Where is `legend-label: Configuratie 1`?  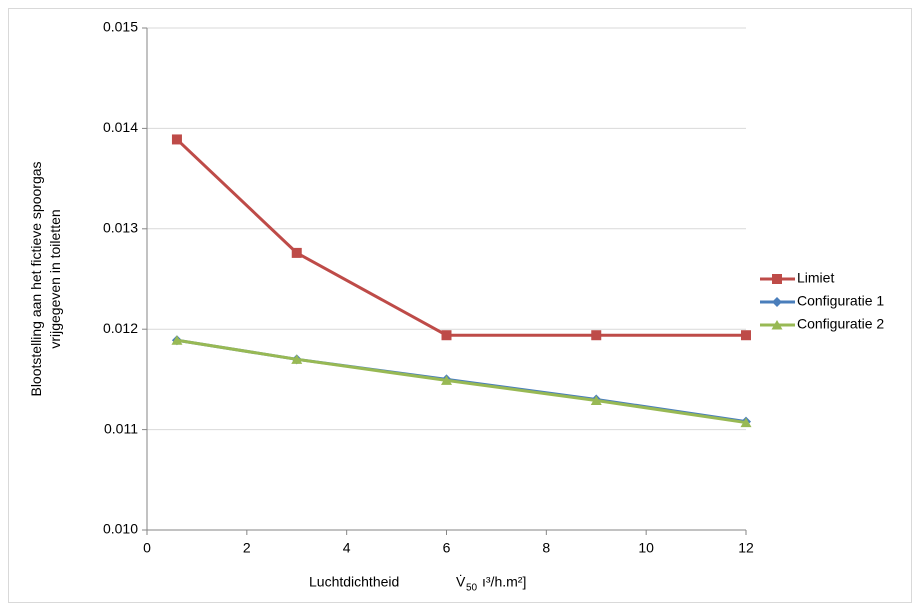
legend-label: Configuratie 1 is located at coordinates (840, 301).